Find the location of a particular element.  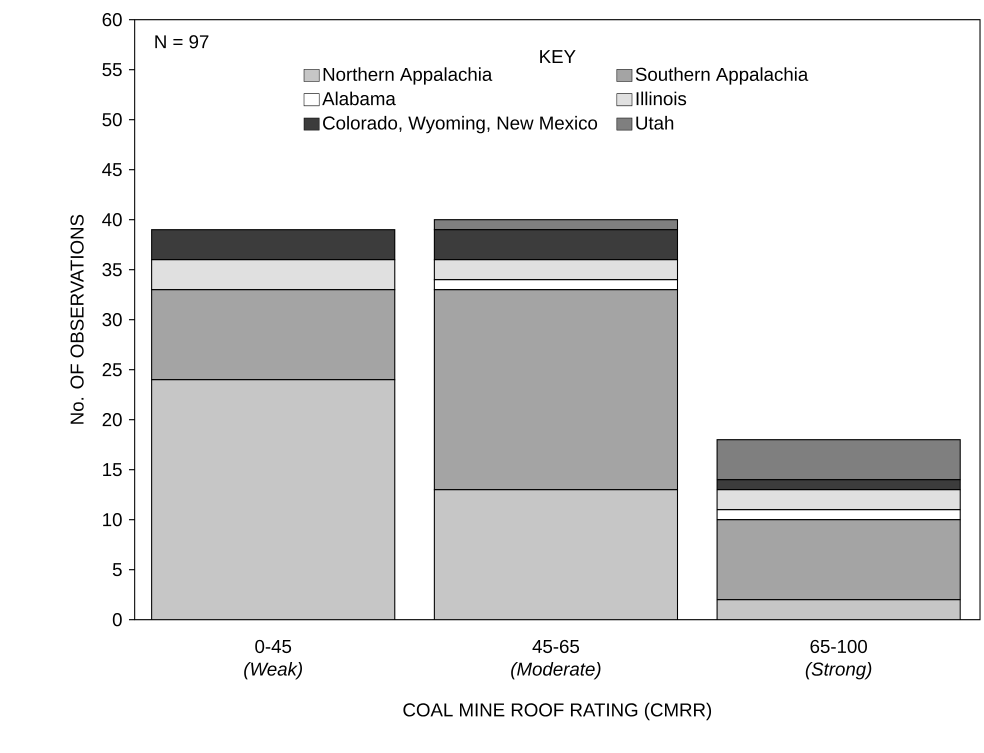

y-tick-label: 0 is located at coordinates (117, 619).